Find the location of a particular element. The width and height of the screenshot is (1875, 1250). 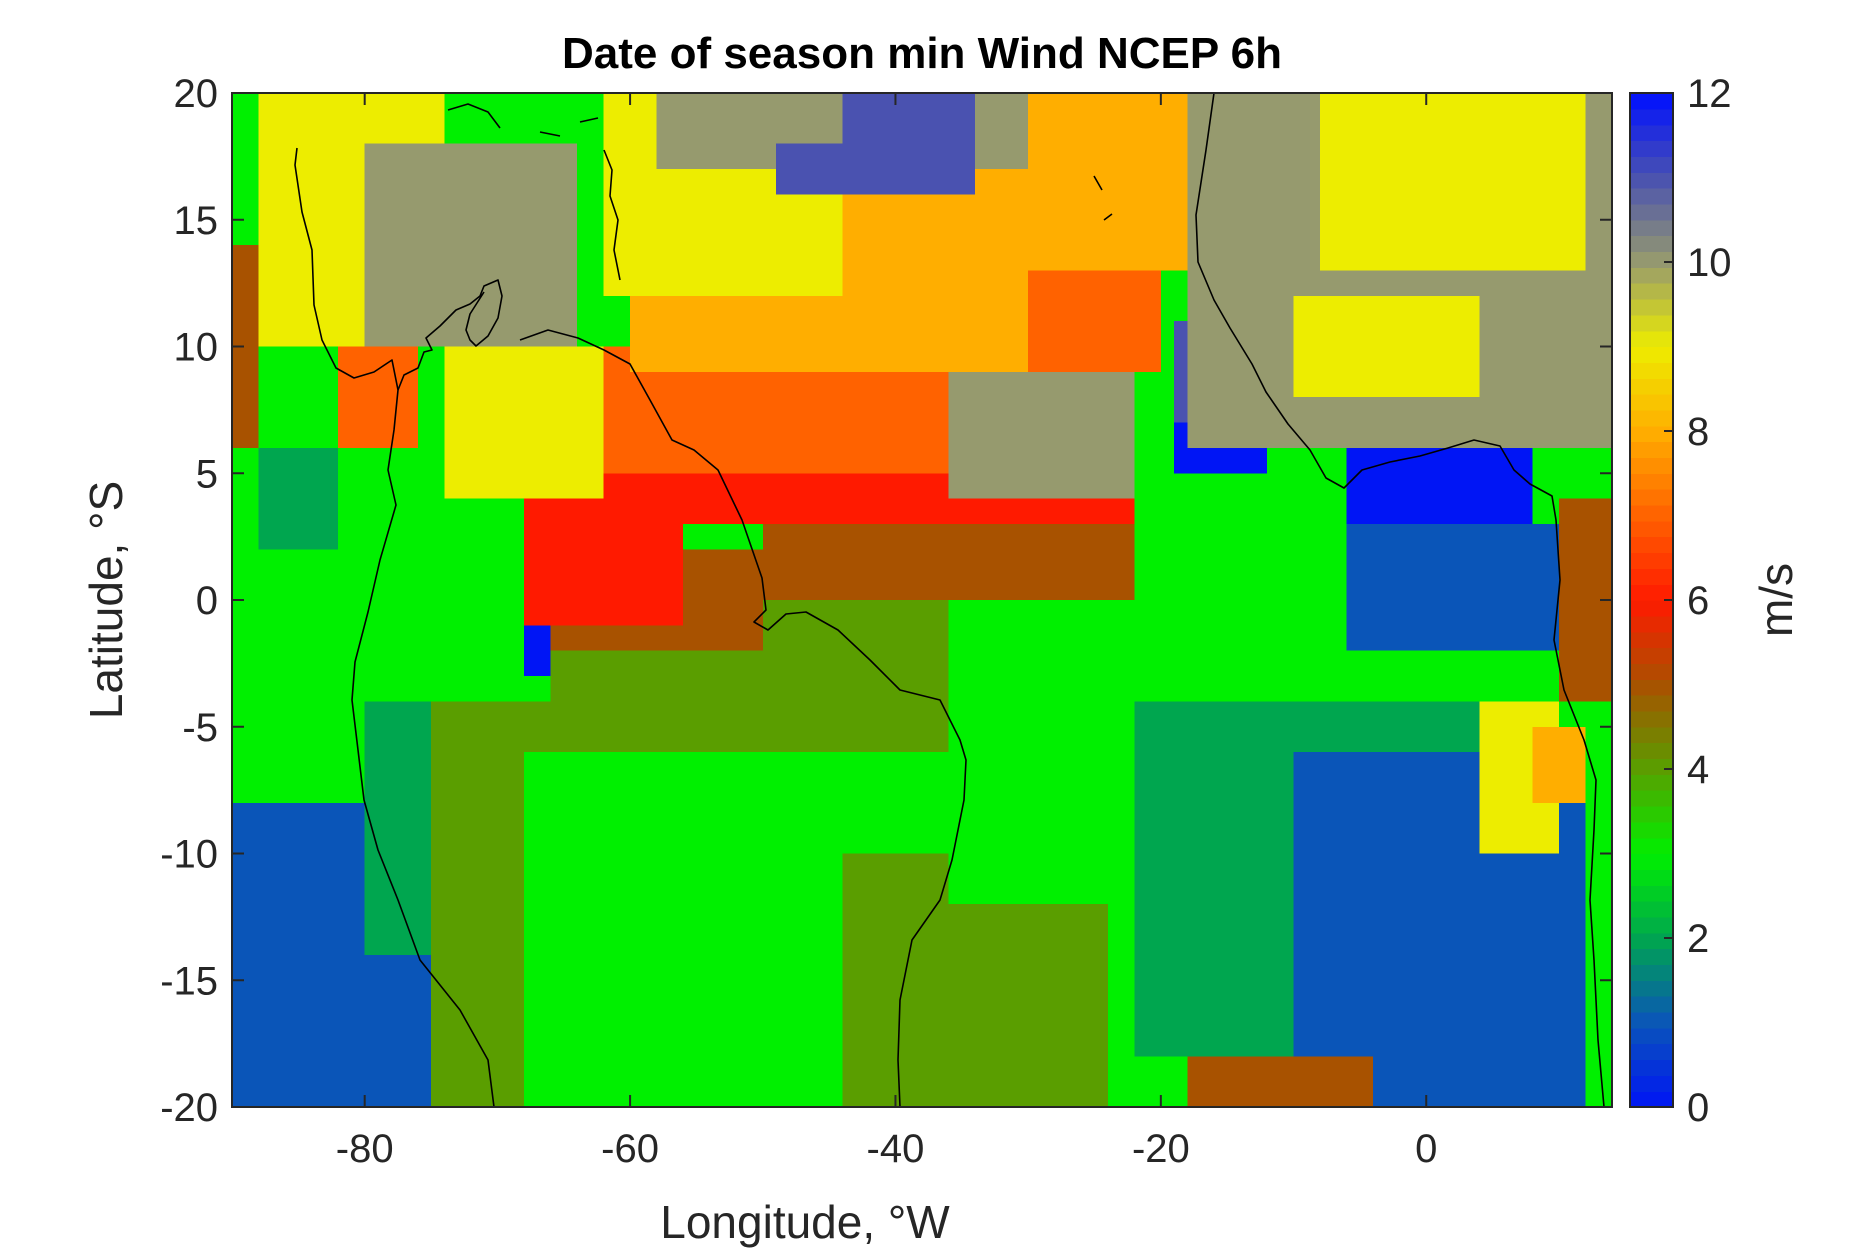

y-tick-label: -10 is located at coordinates (189, 855).